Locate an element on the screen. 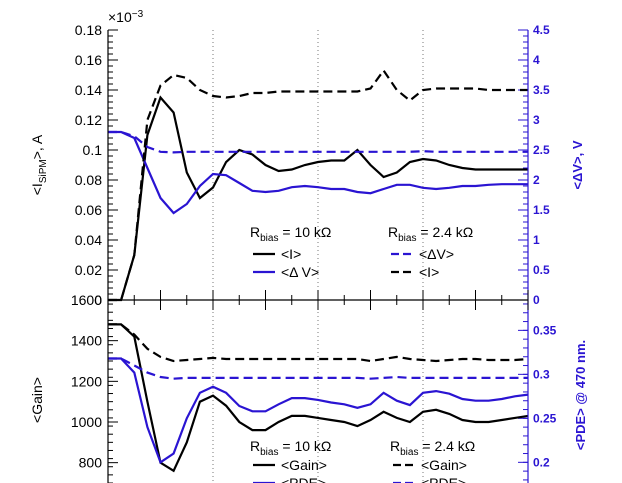  top-left-tick-label-5: 0.1 is located at coordinates (93, 150).